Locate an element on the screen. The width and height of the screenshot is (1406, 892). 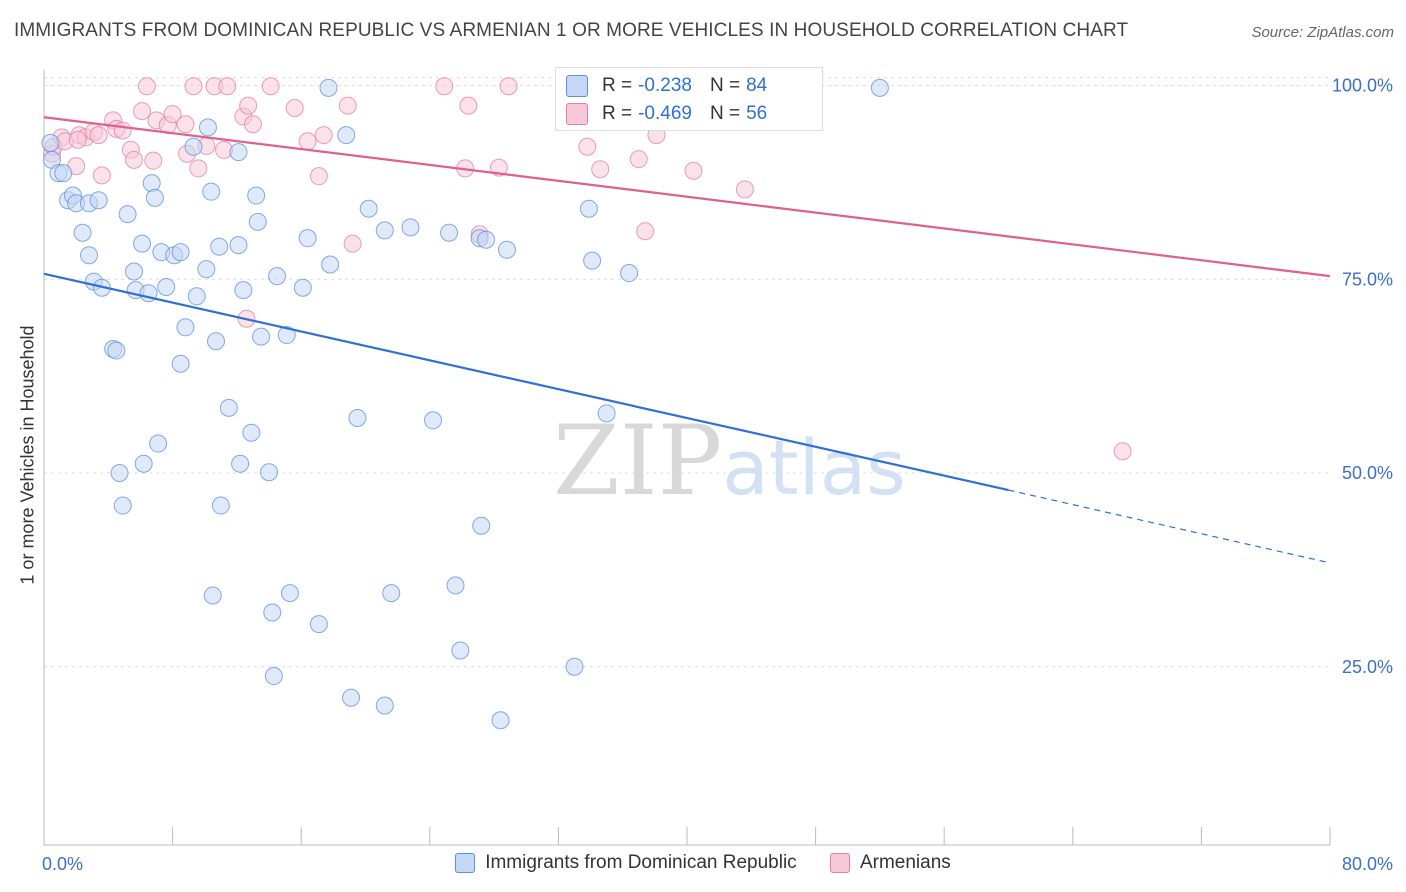
stats-row-blue: R = -0.238 N = 84 is located at coordinates (666, 86).